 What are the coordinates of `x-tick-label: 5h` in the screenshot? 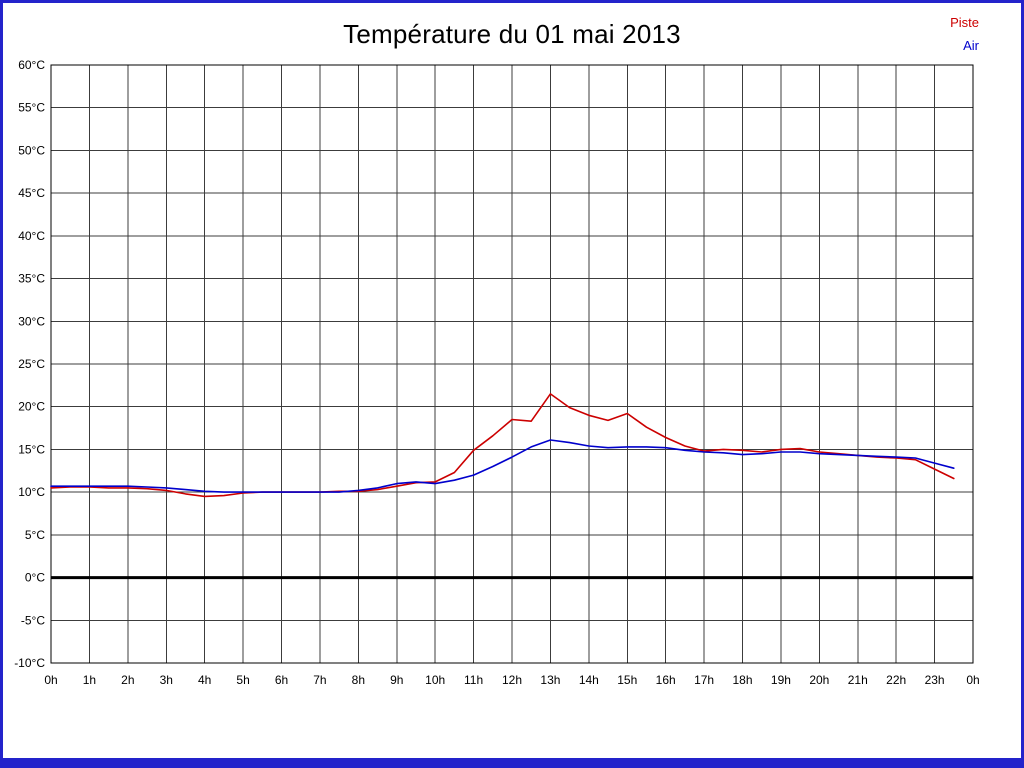 It's located at (242, 680).